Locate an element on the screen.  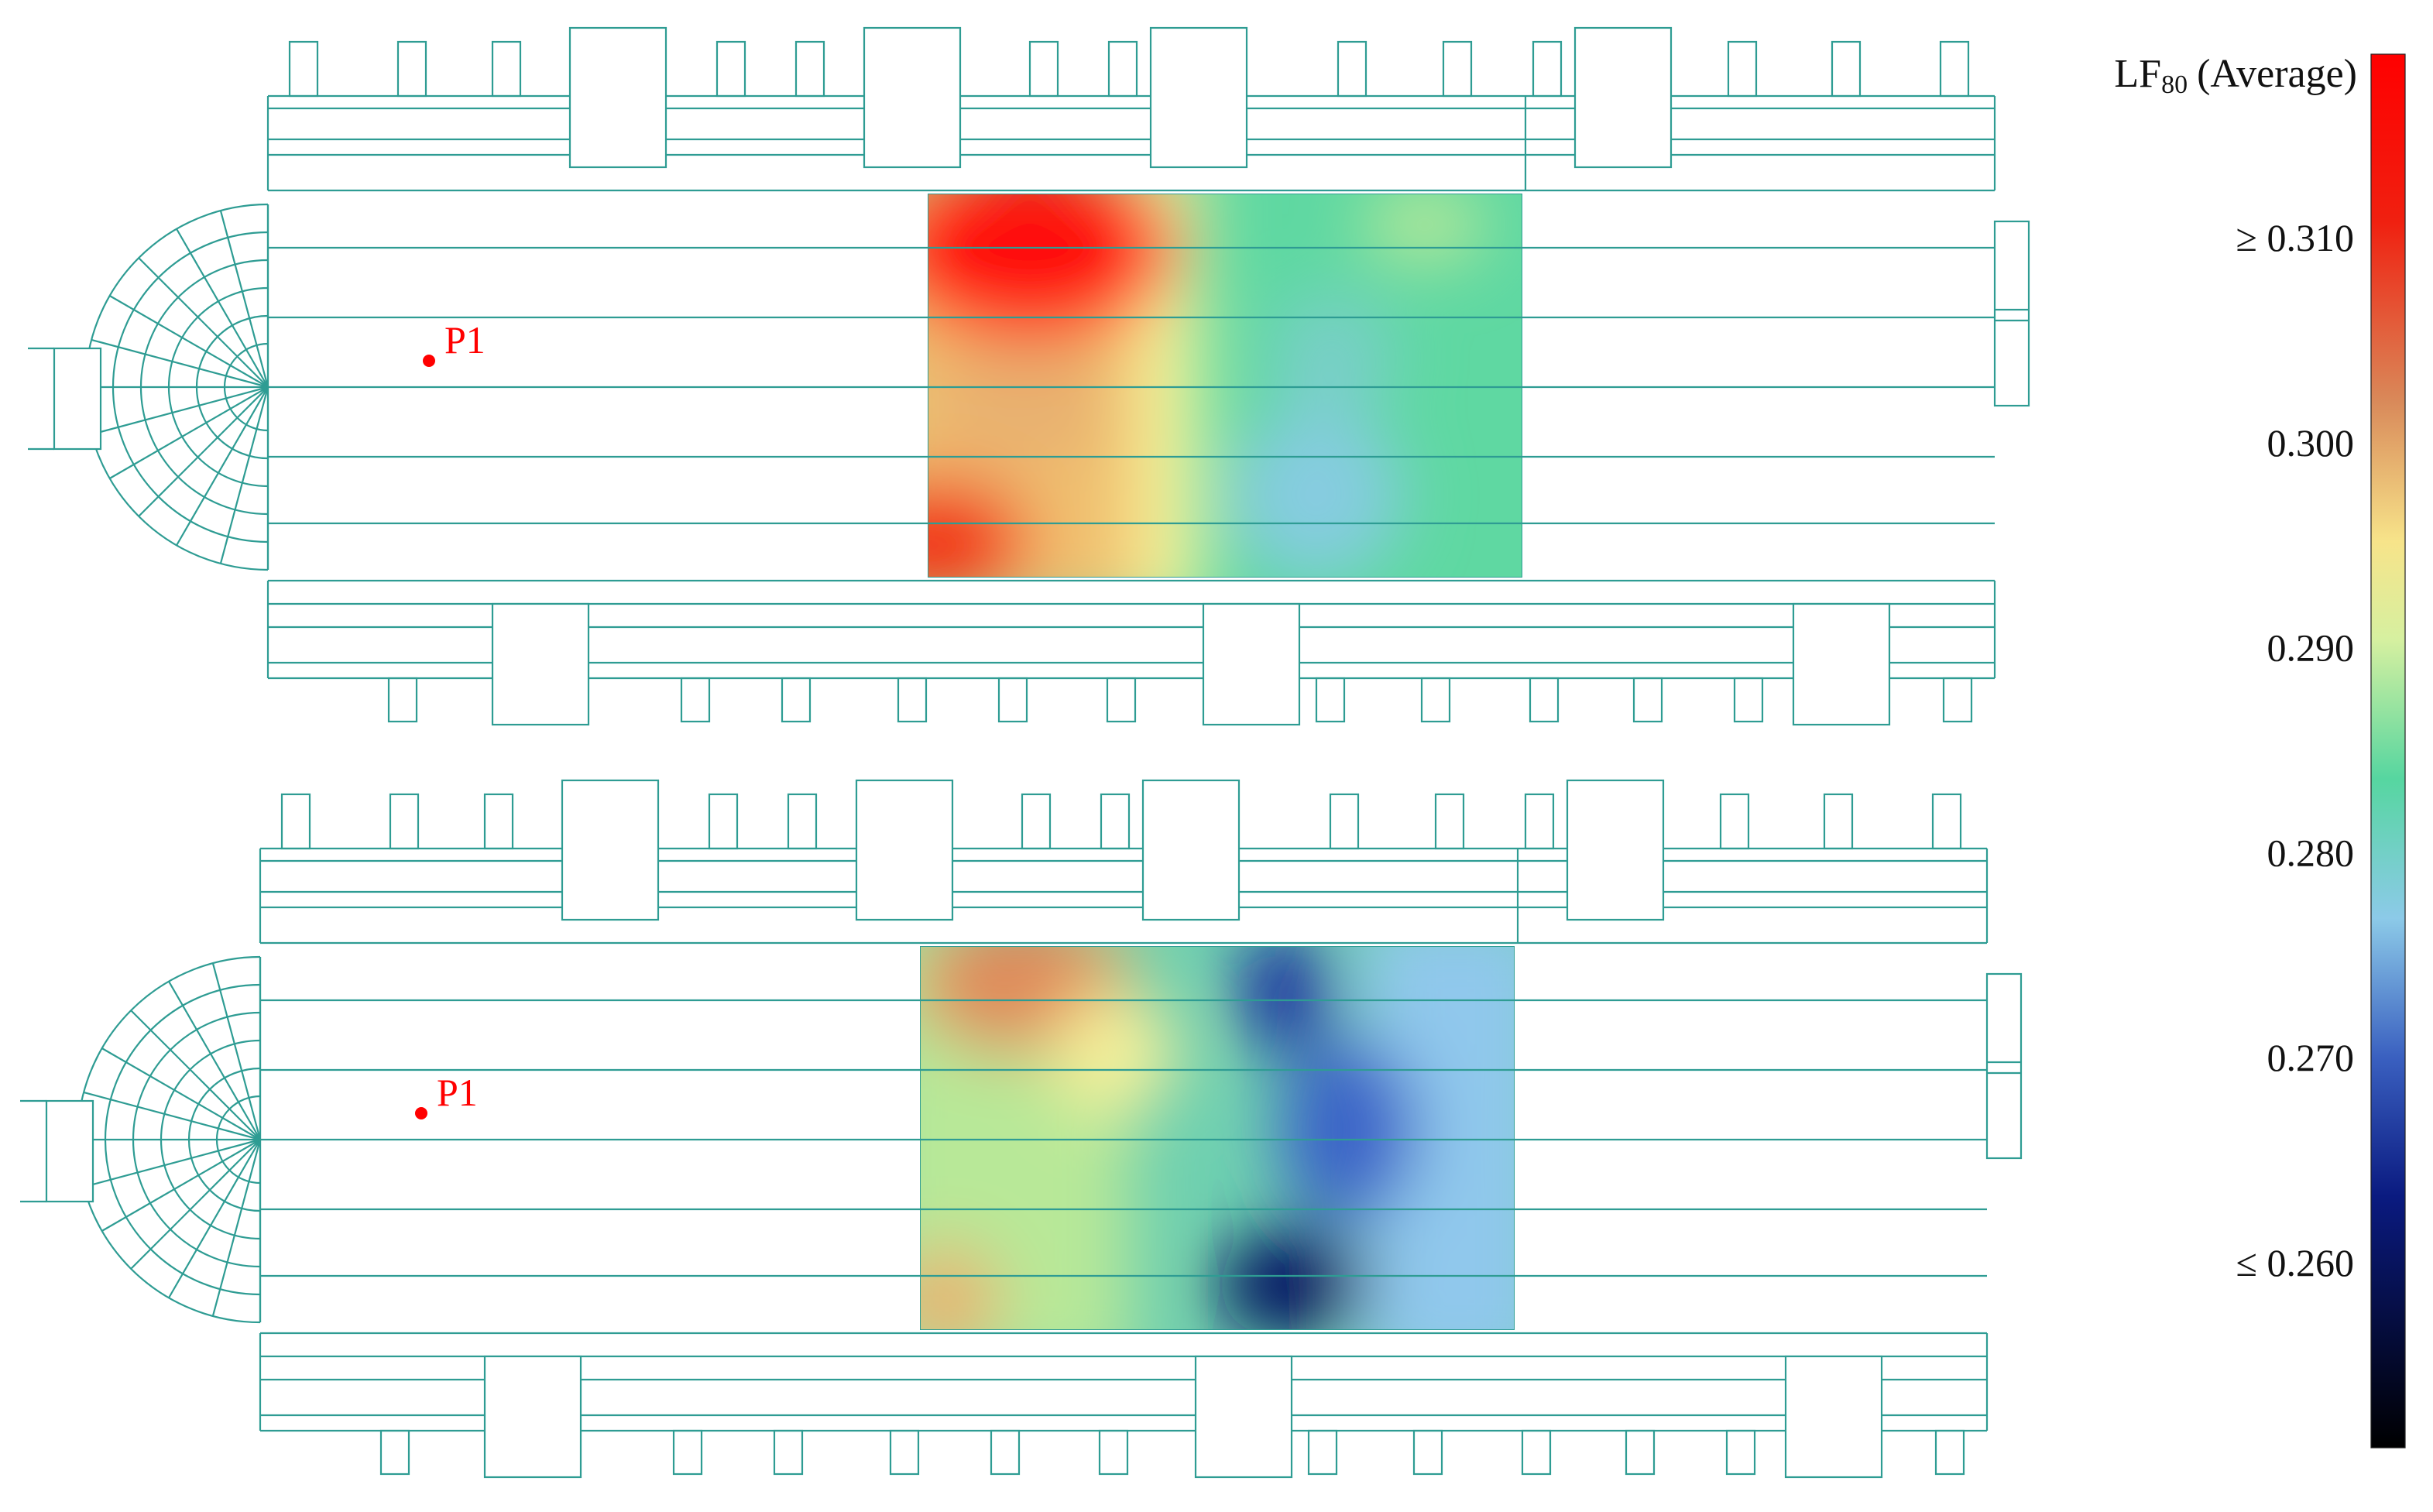
colorbar-tick-label: 0.290 is located at coordinates (2311, 648).